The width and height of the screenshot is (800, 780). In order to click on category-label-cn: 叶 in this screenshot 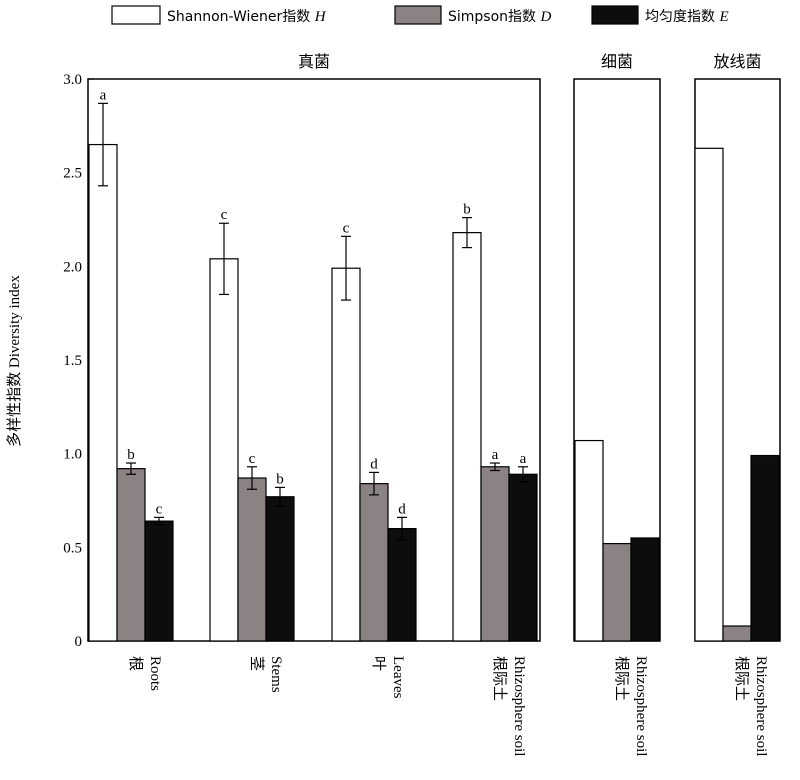, I will do `click(379, 663)`.